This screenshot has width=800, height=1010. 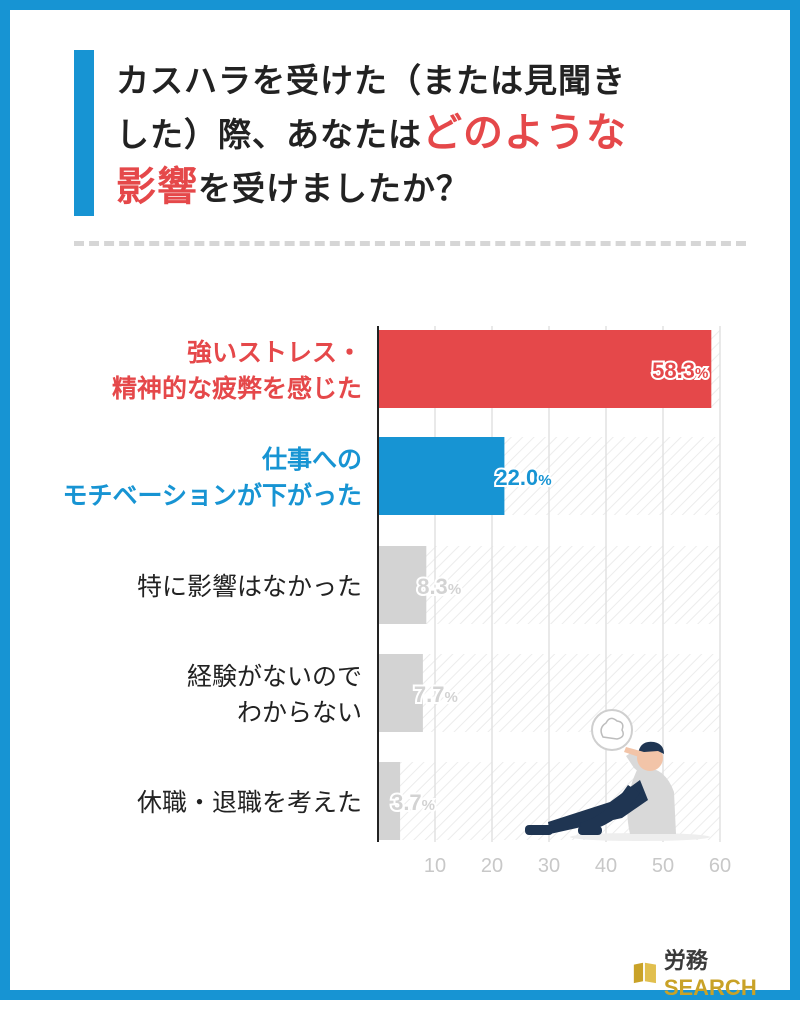 I want to click on x-tick-label: 20, so click(x=492, y=866).